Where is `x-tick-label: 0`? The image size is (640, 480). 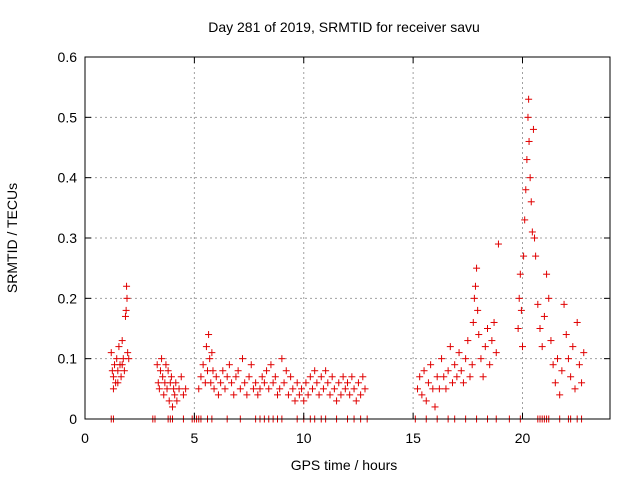
x-tick-label: 0 is located at coordinates (85, 438).